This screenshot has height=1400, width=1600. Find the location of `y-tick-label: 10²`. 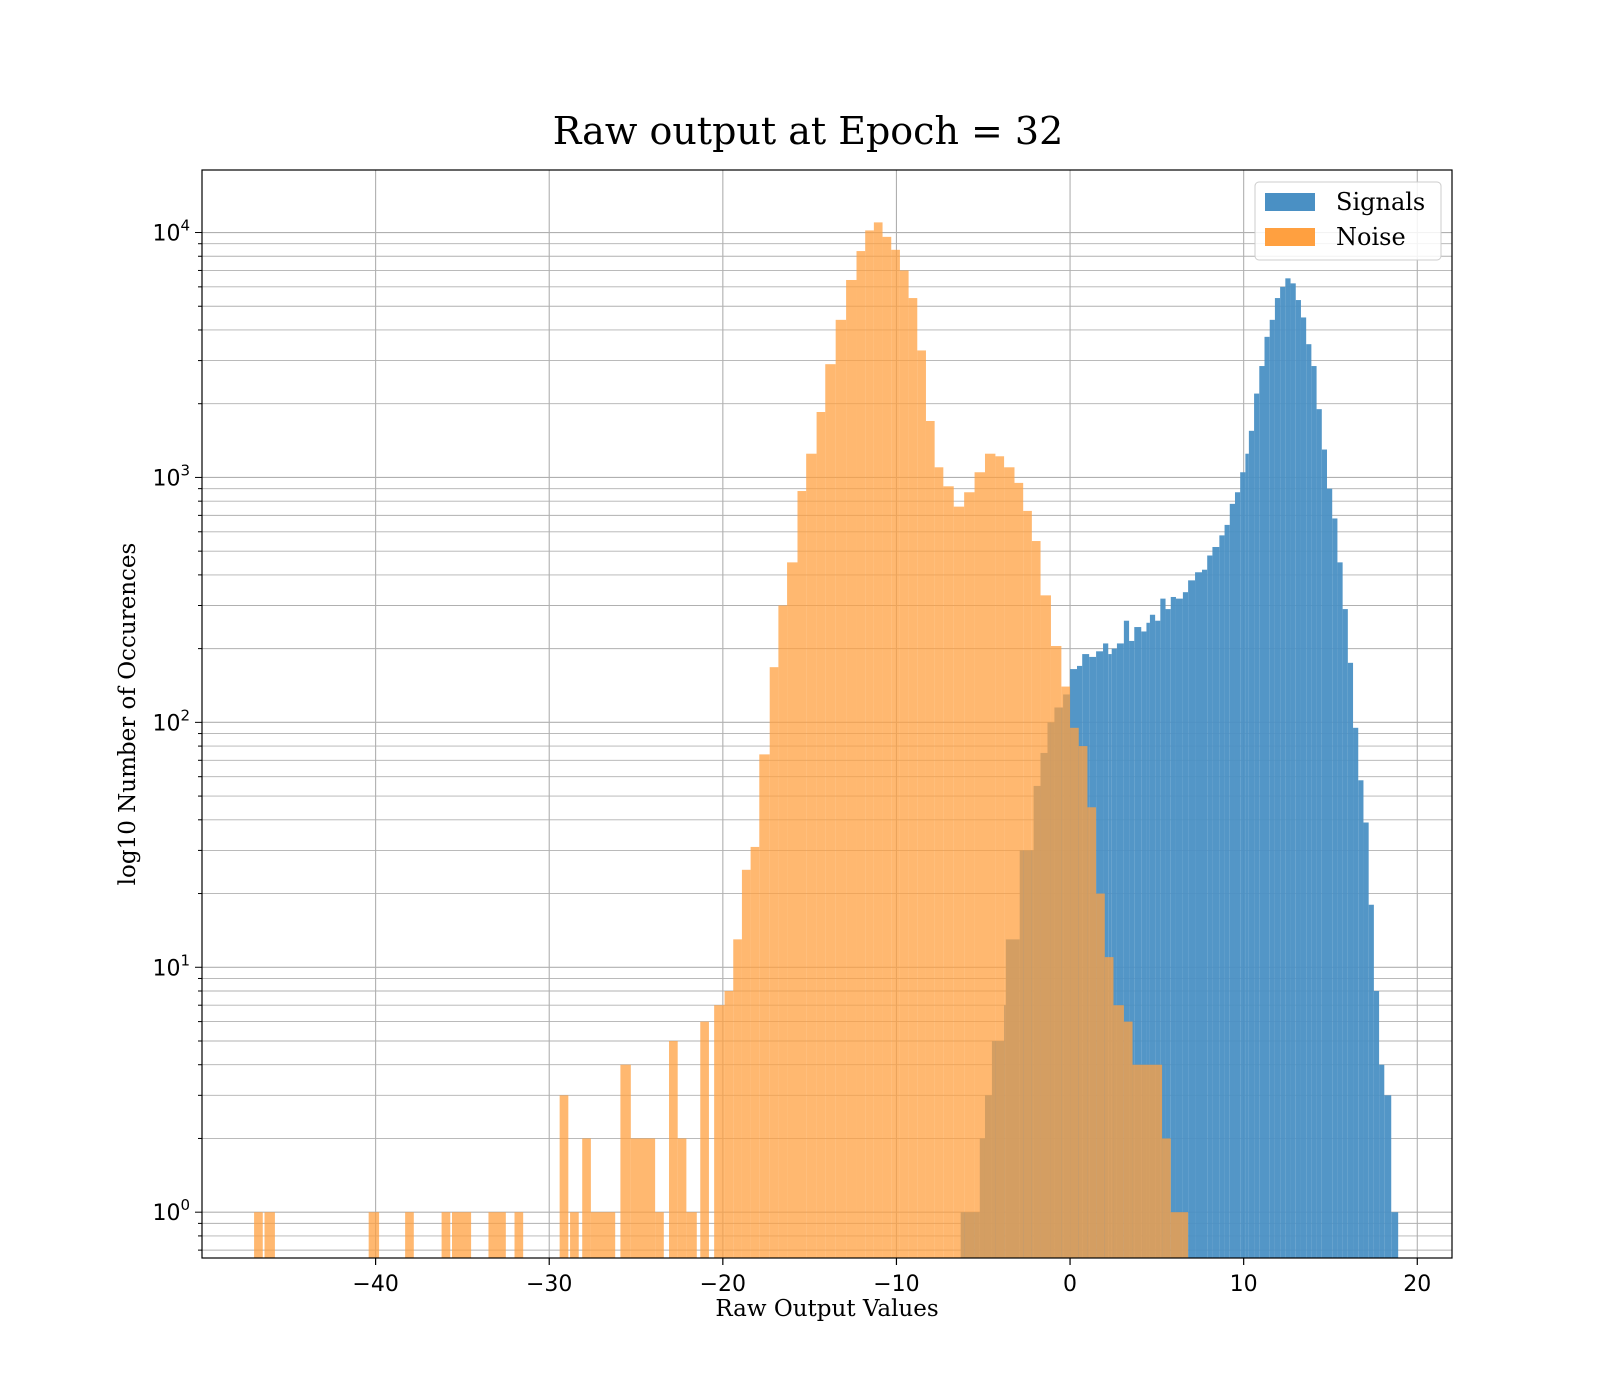

y-tick-label: 10² is located at coordinates (171, 721).